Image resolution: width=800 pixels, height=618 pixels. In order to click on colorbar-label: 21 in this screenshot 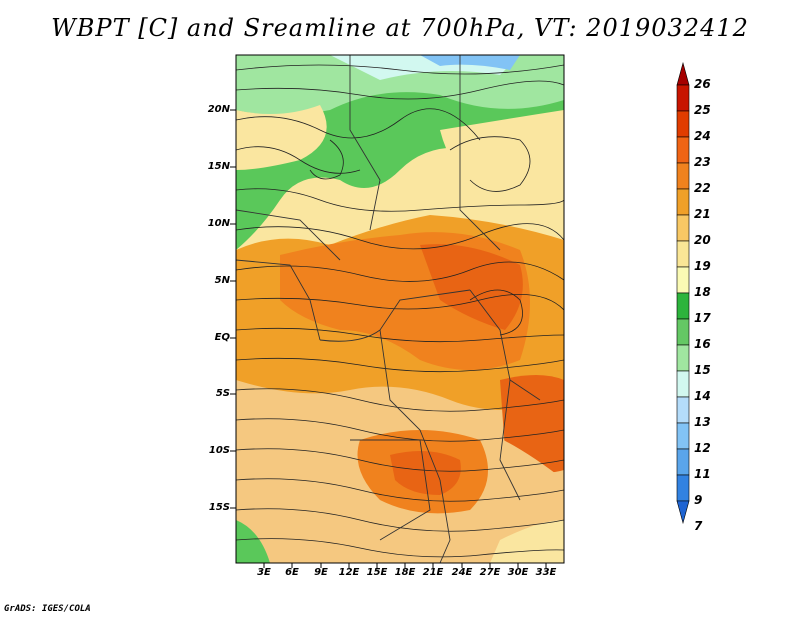, I will do `click(702, 214)`.